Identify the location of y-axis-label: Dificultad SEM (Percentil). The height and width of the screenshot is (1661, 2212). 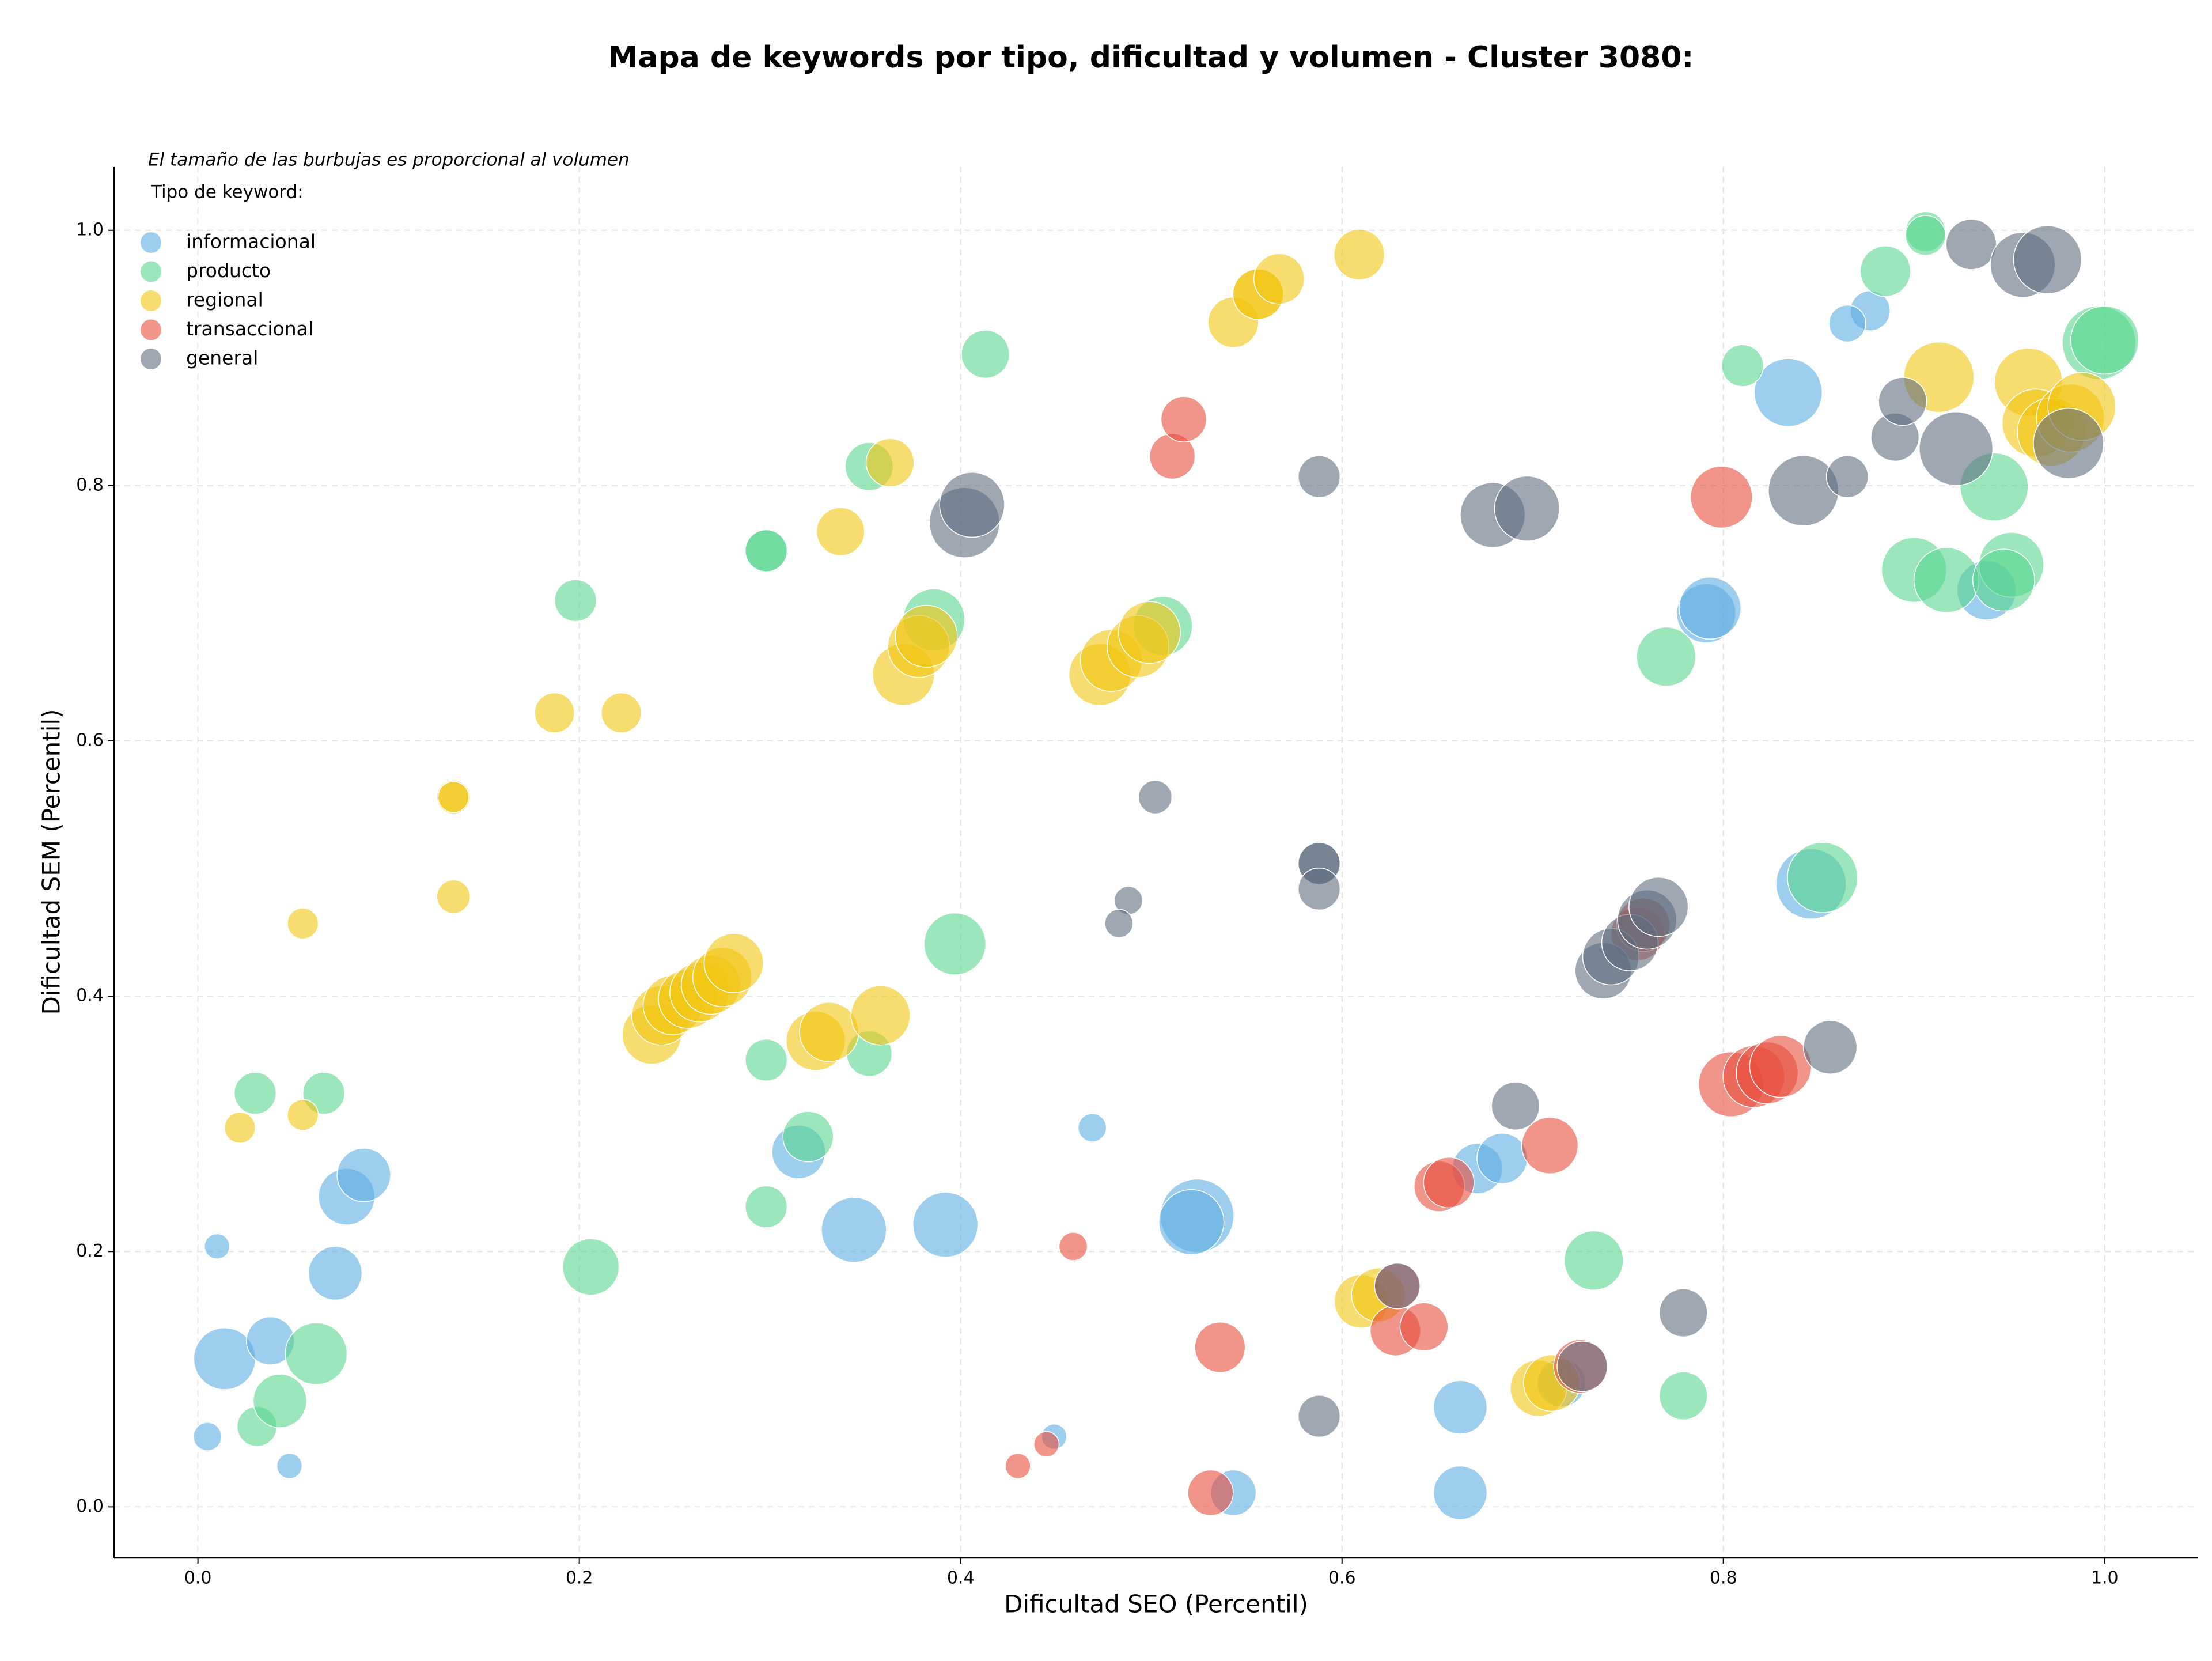
(51, 862).